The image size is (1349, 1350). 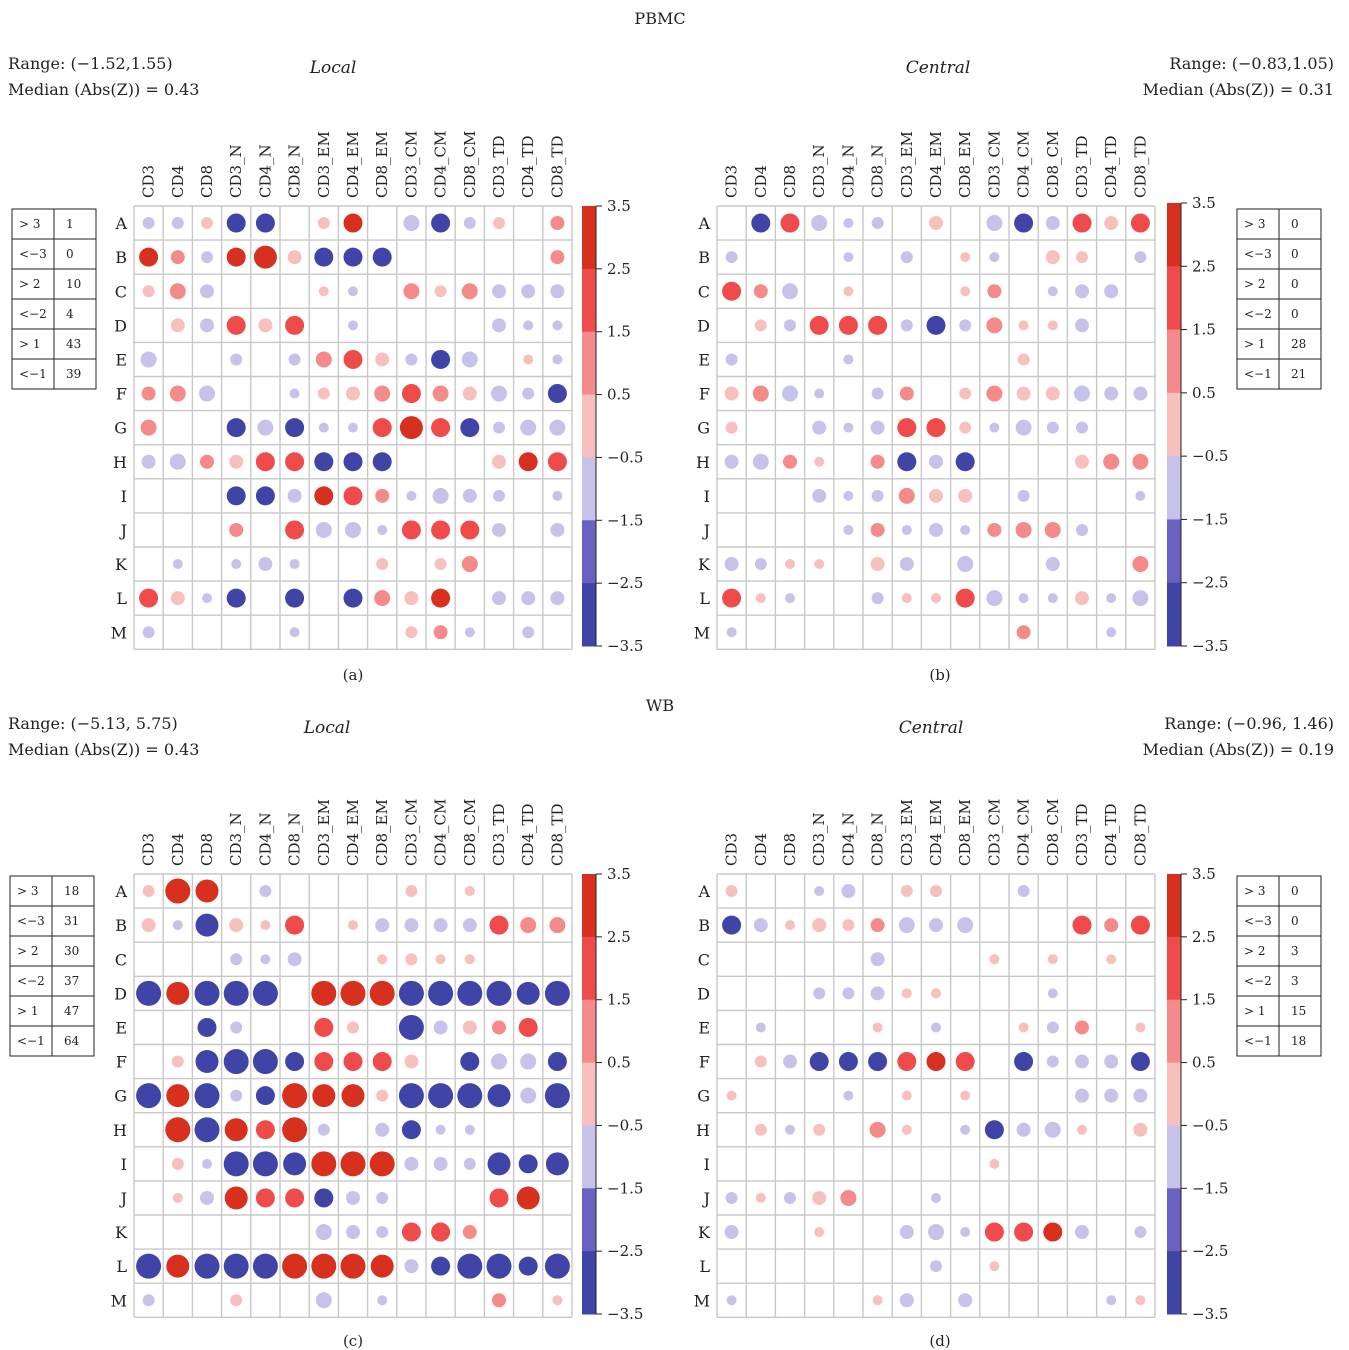 I want to click on count-value: 28, so click(x=1298, y=344).